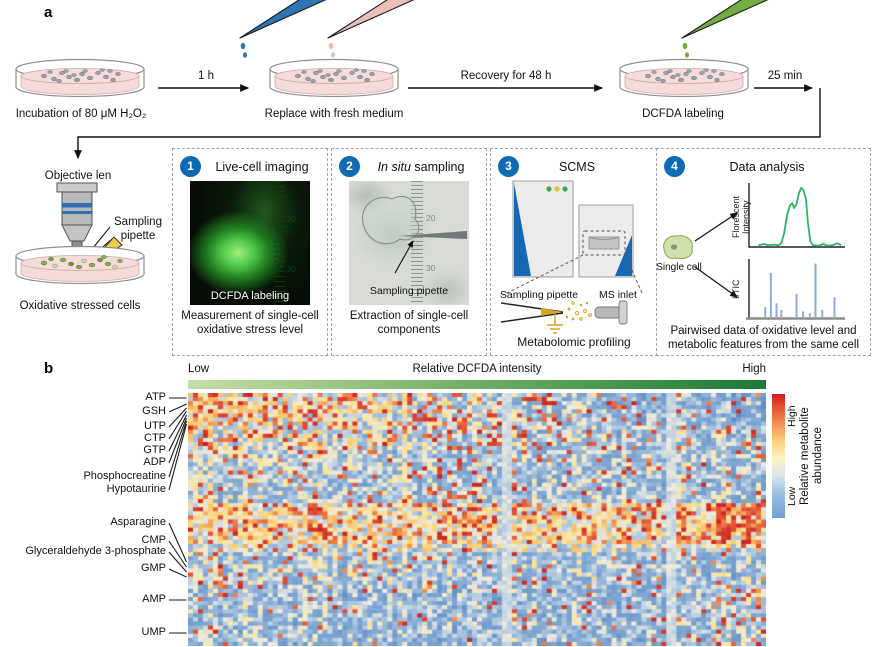 The height and width of the screenshot is (647, 872). What do you see at coordinates (728, 31) in the screenshot?
I see `dcfda-pipette-icon` at bounding box center [728, 31].